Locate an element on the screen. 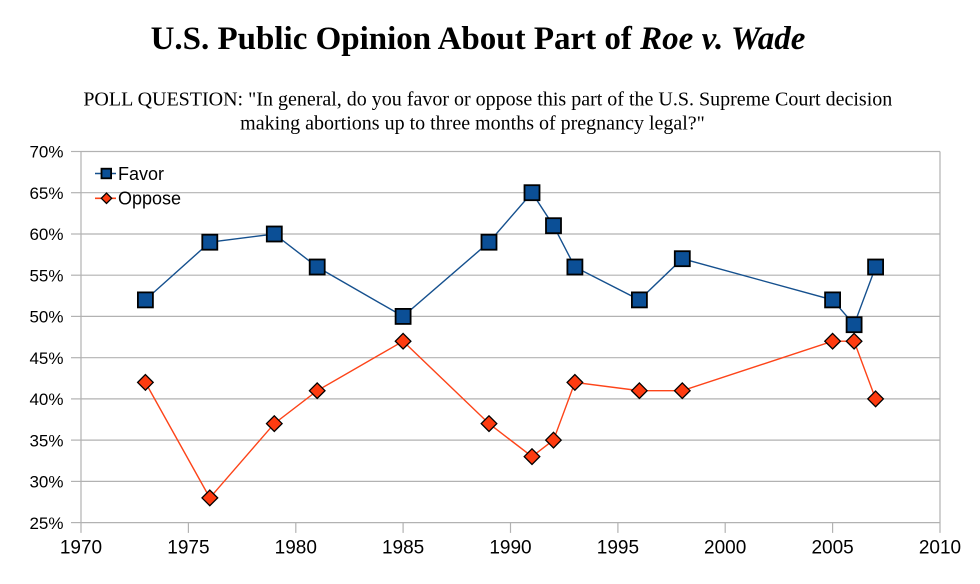 This screenshot has height=584, width=980. svg-text: 25% is located at coordinates (46, 523).